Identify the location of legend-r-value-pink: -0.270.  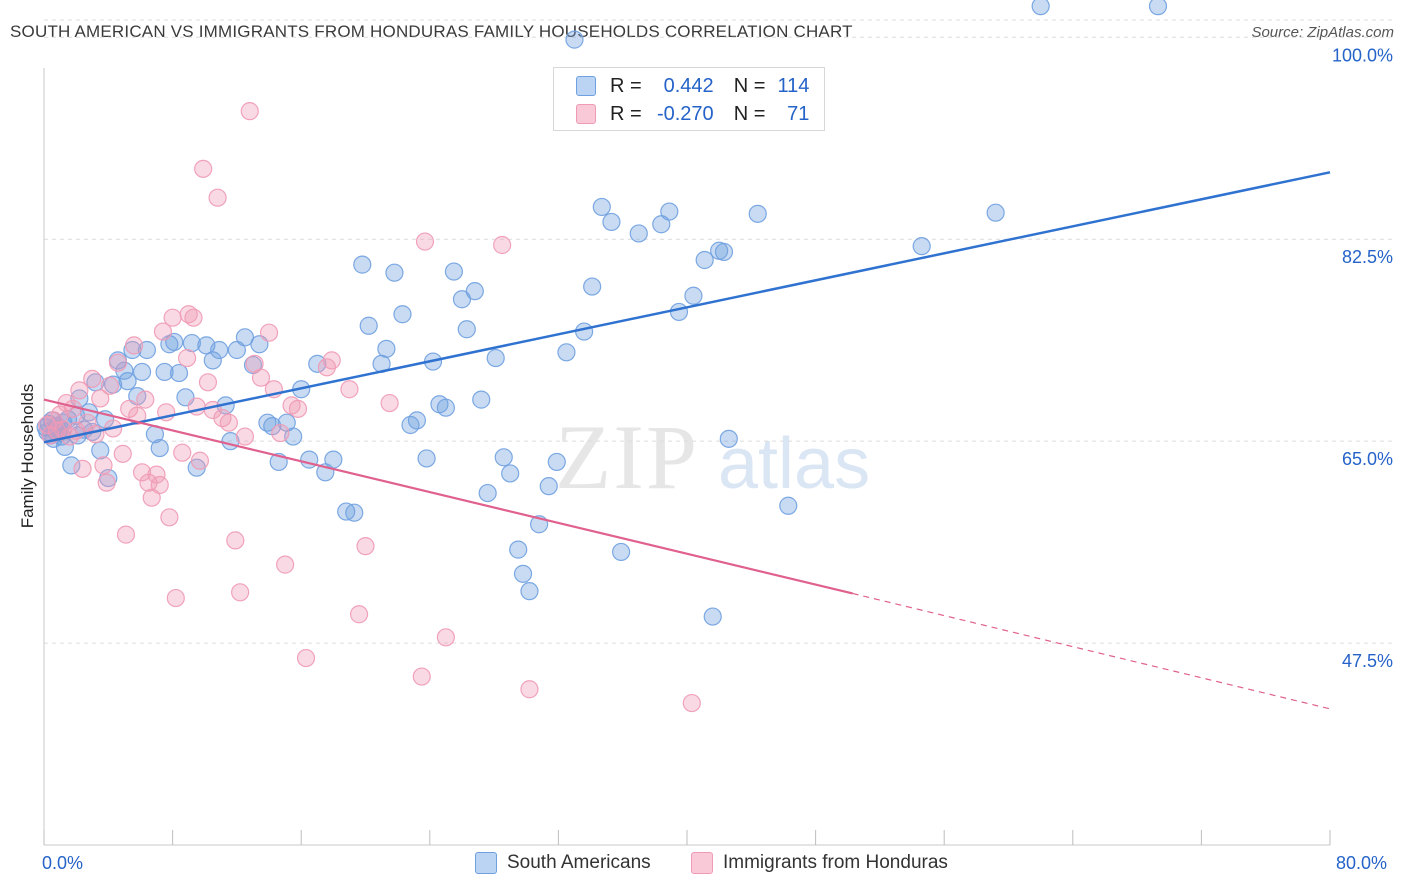
(685, 113).